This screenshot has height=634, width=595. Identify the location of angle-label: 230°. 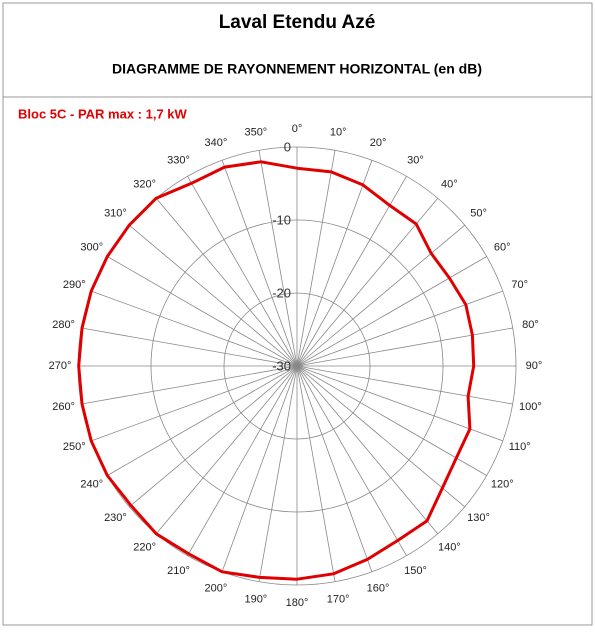
(115, 518).